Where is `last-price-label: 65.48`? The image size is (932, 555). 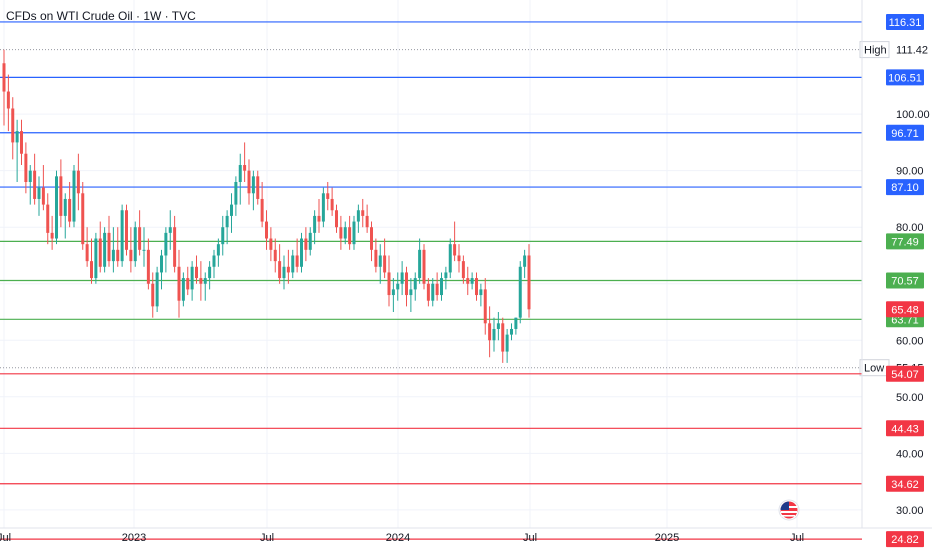 last-price-label: 65.48 is located at coordinates (905, 310).